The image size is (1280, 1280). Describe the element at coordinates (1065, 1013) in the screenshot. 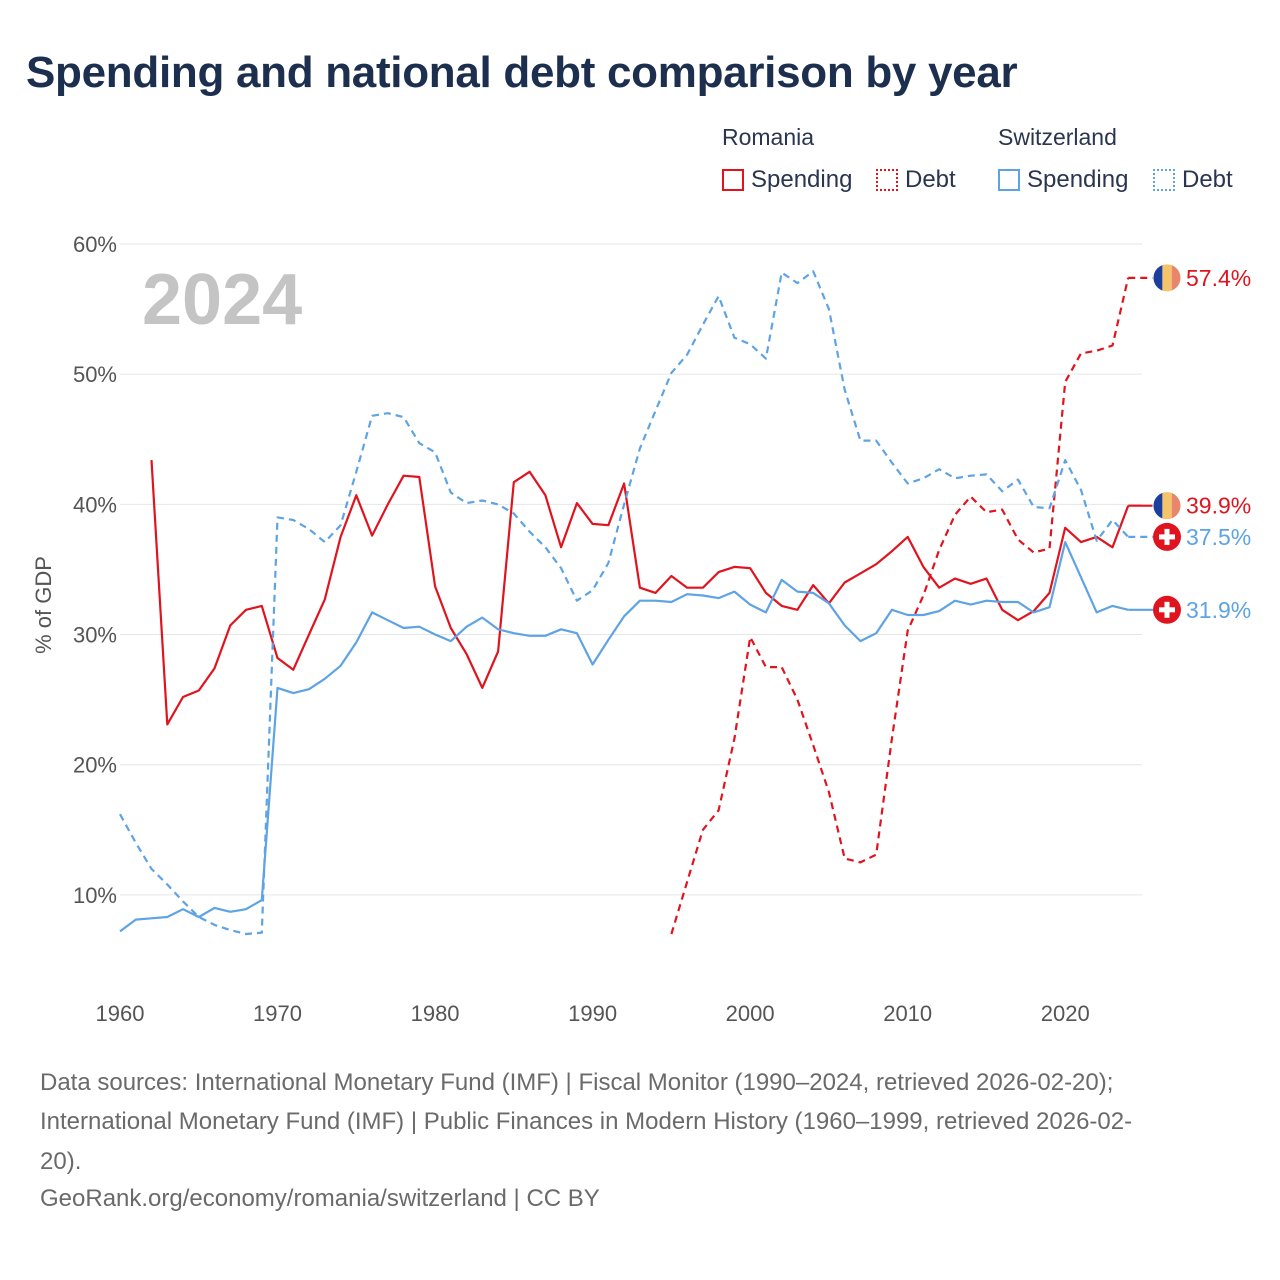

I see `x-tick-label: 2020` at that location.